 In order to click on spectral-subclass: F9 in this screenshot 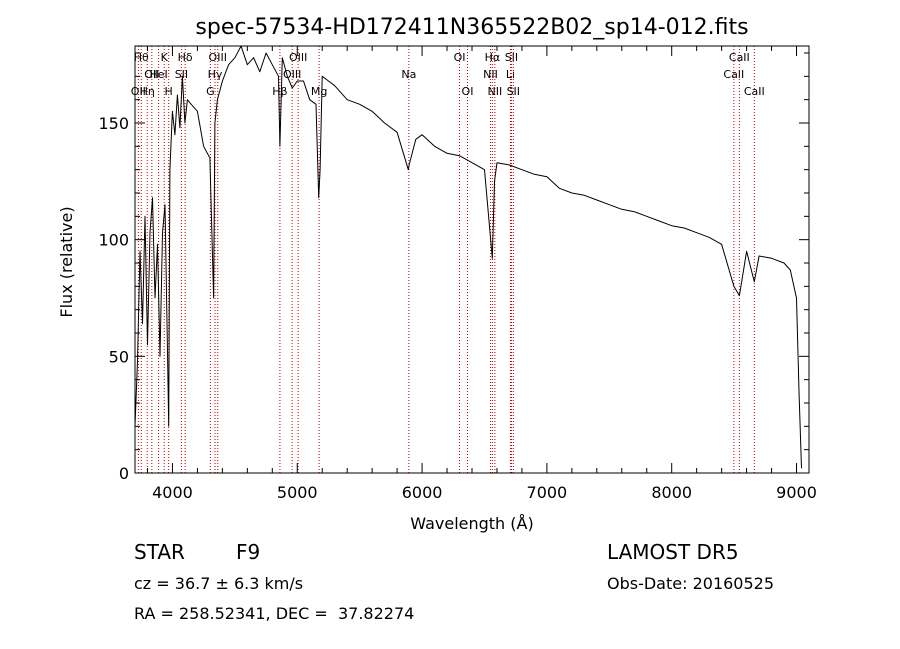, I will do `click(248, 552)`.